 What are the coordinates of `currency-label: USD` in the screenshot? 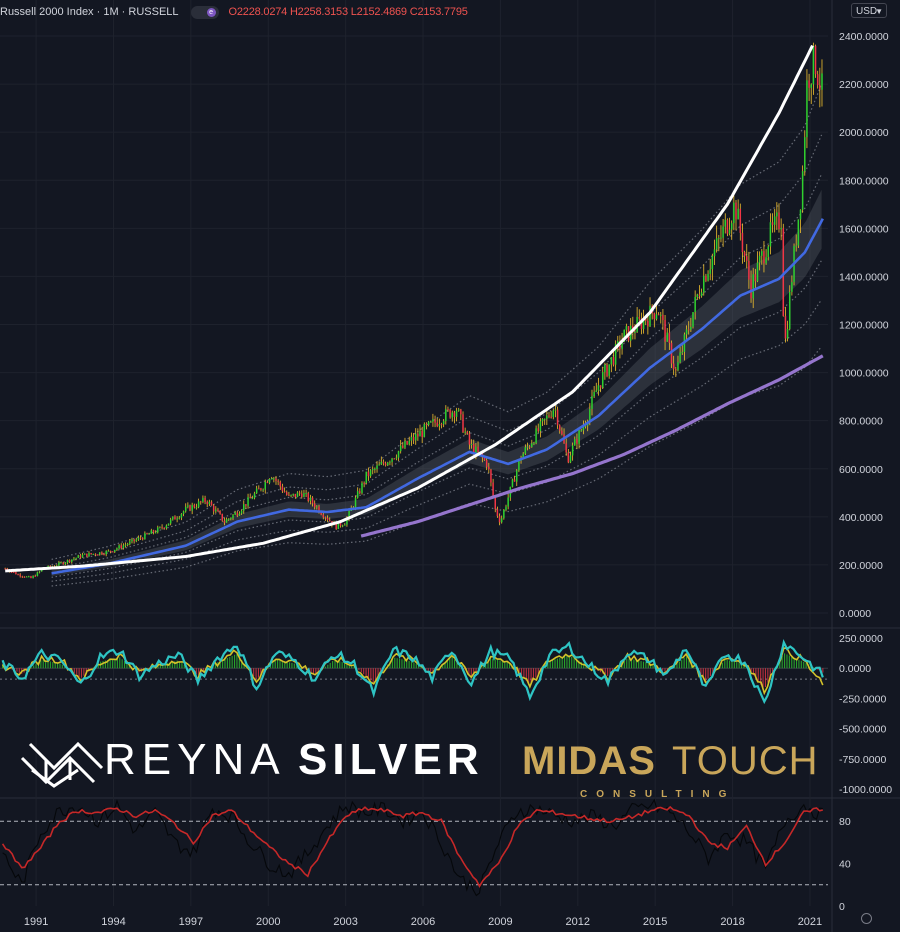 It's located at (867, 11).